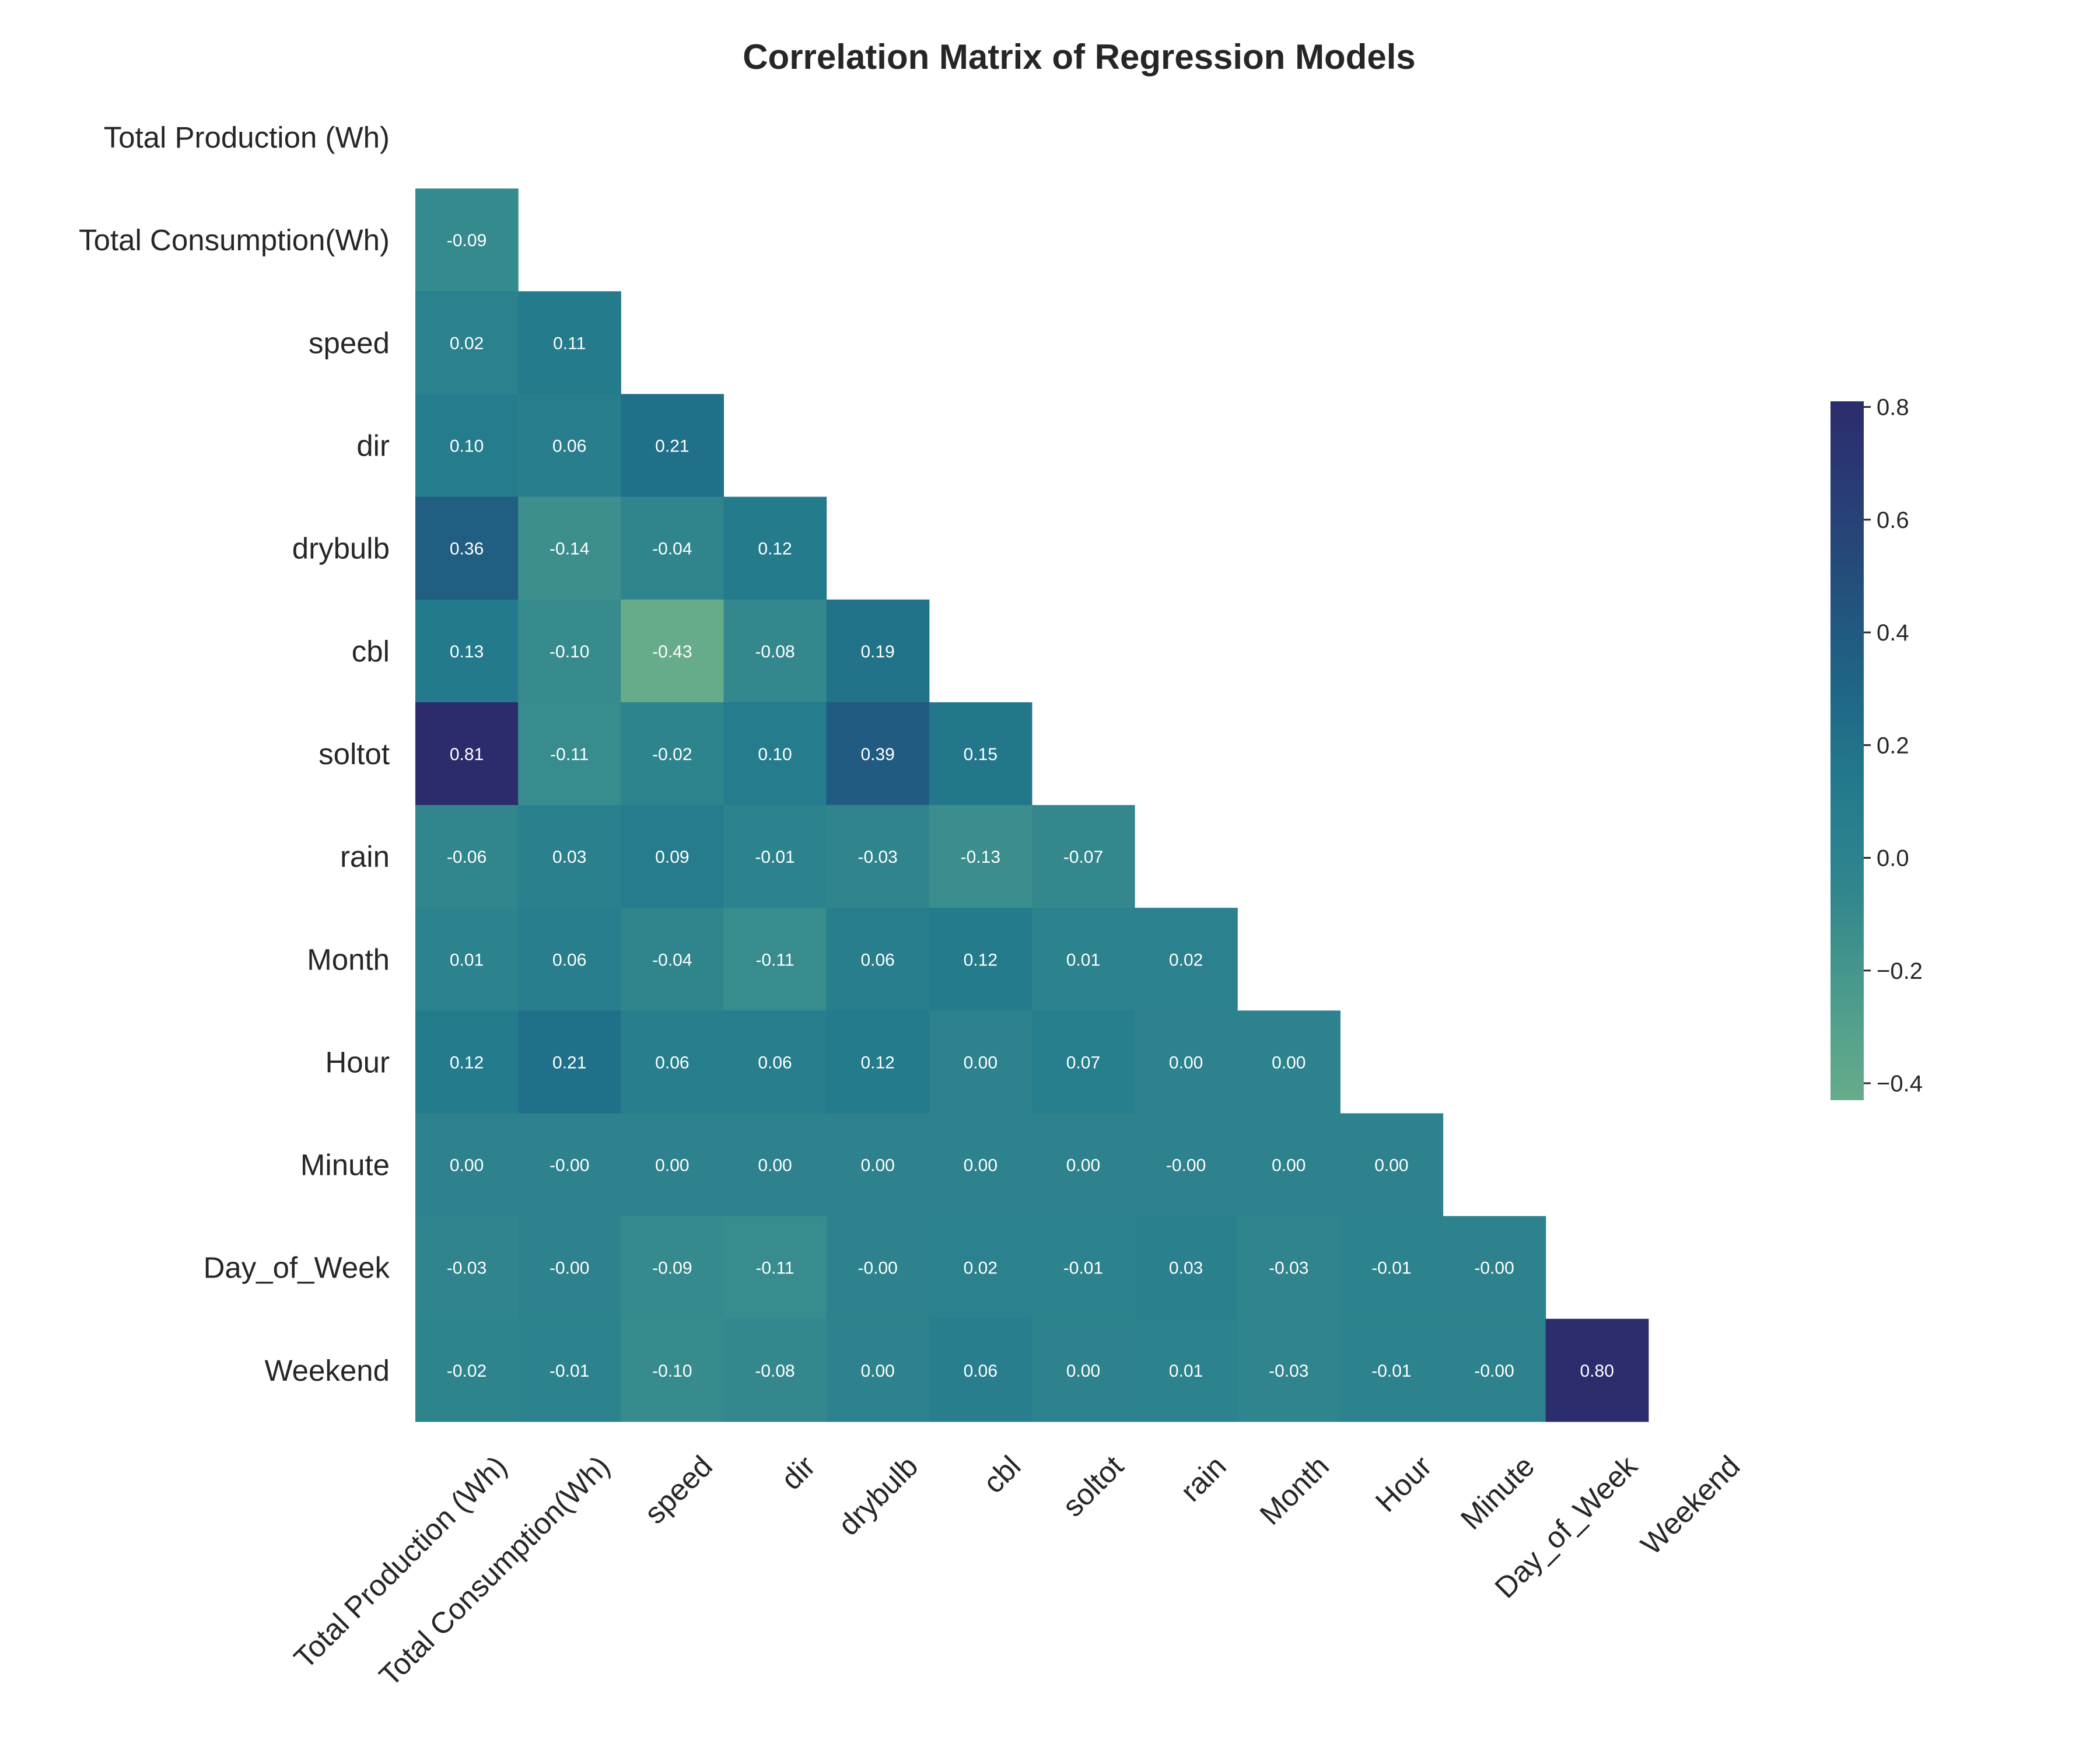  I want to click on y-tick-label: soltot, so click(354, 754).